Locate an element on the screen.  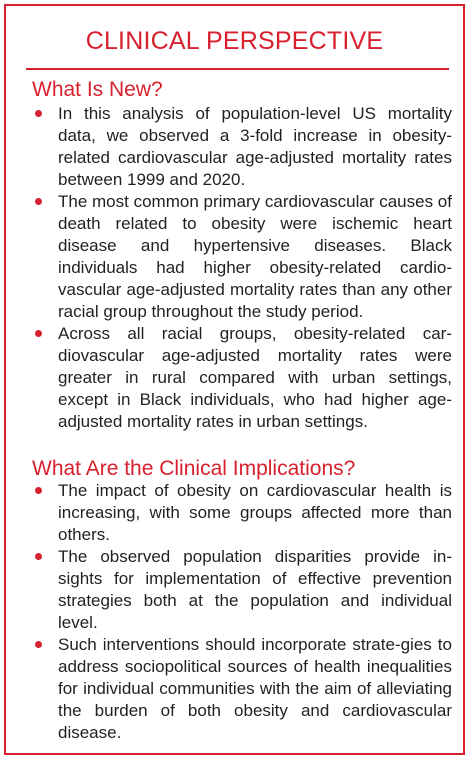
section-heading-what-is-new: What Is New? is located at coordinates (97, 89).